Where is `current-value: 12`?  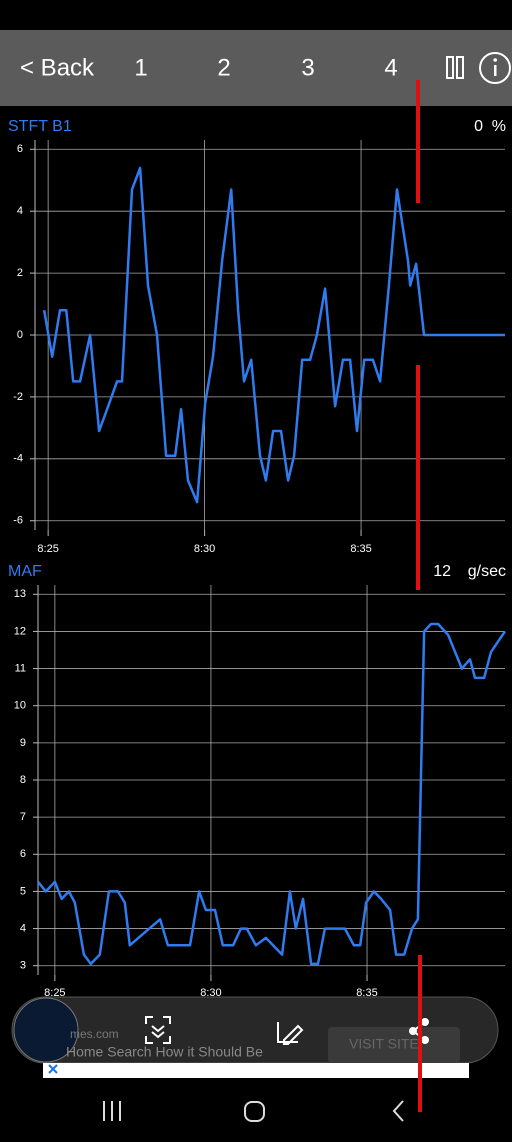
current-value: 12 is located at coordinates (442, 571).